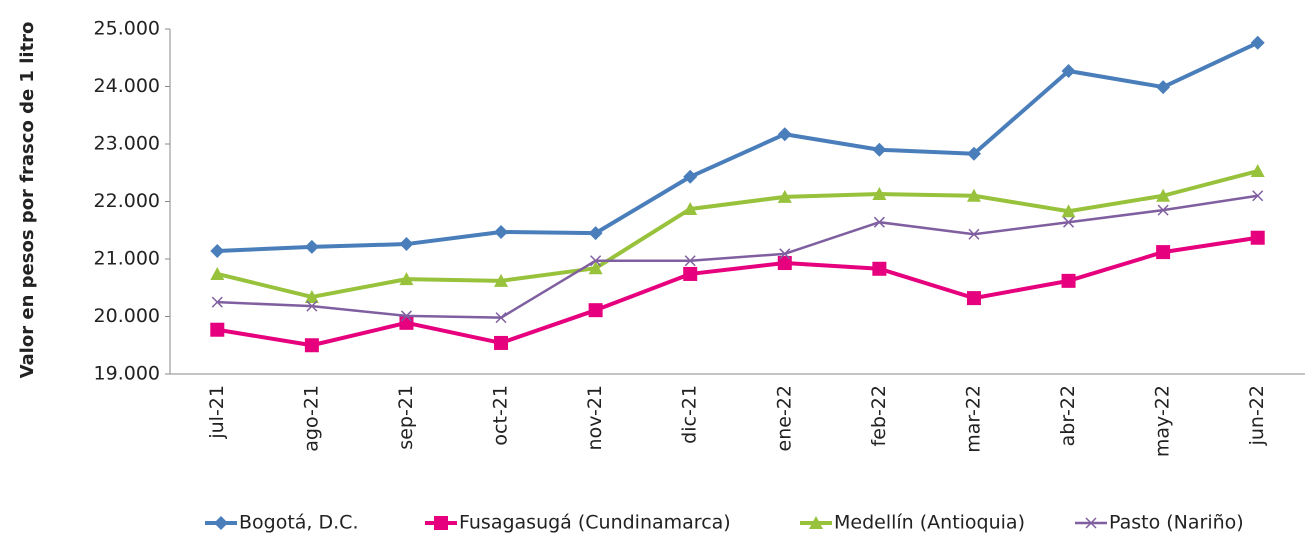  What do you see at coordinates (127, 29) in the screenshot?
I see `y-tick-label: 25.000` at bounding box center [127, 29].